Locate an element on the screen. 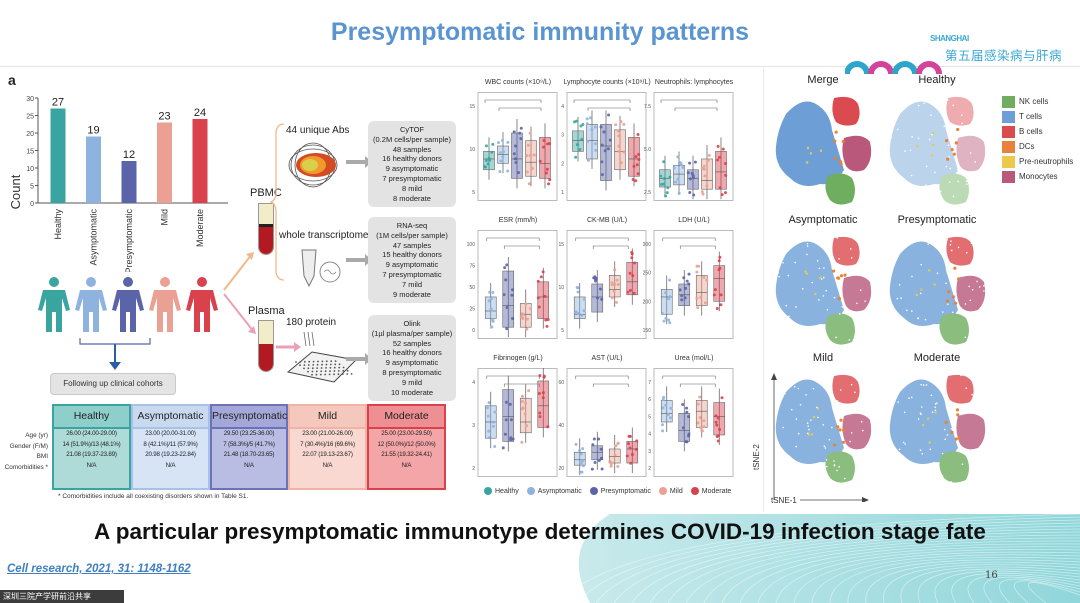  legend-label: Asymptomatic is located at coordinates (559, 491).